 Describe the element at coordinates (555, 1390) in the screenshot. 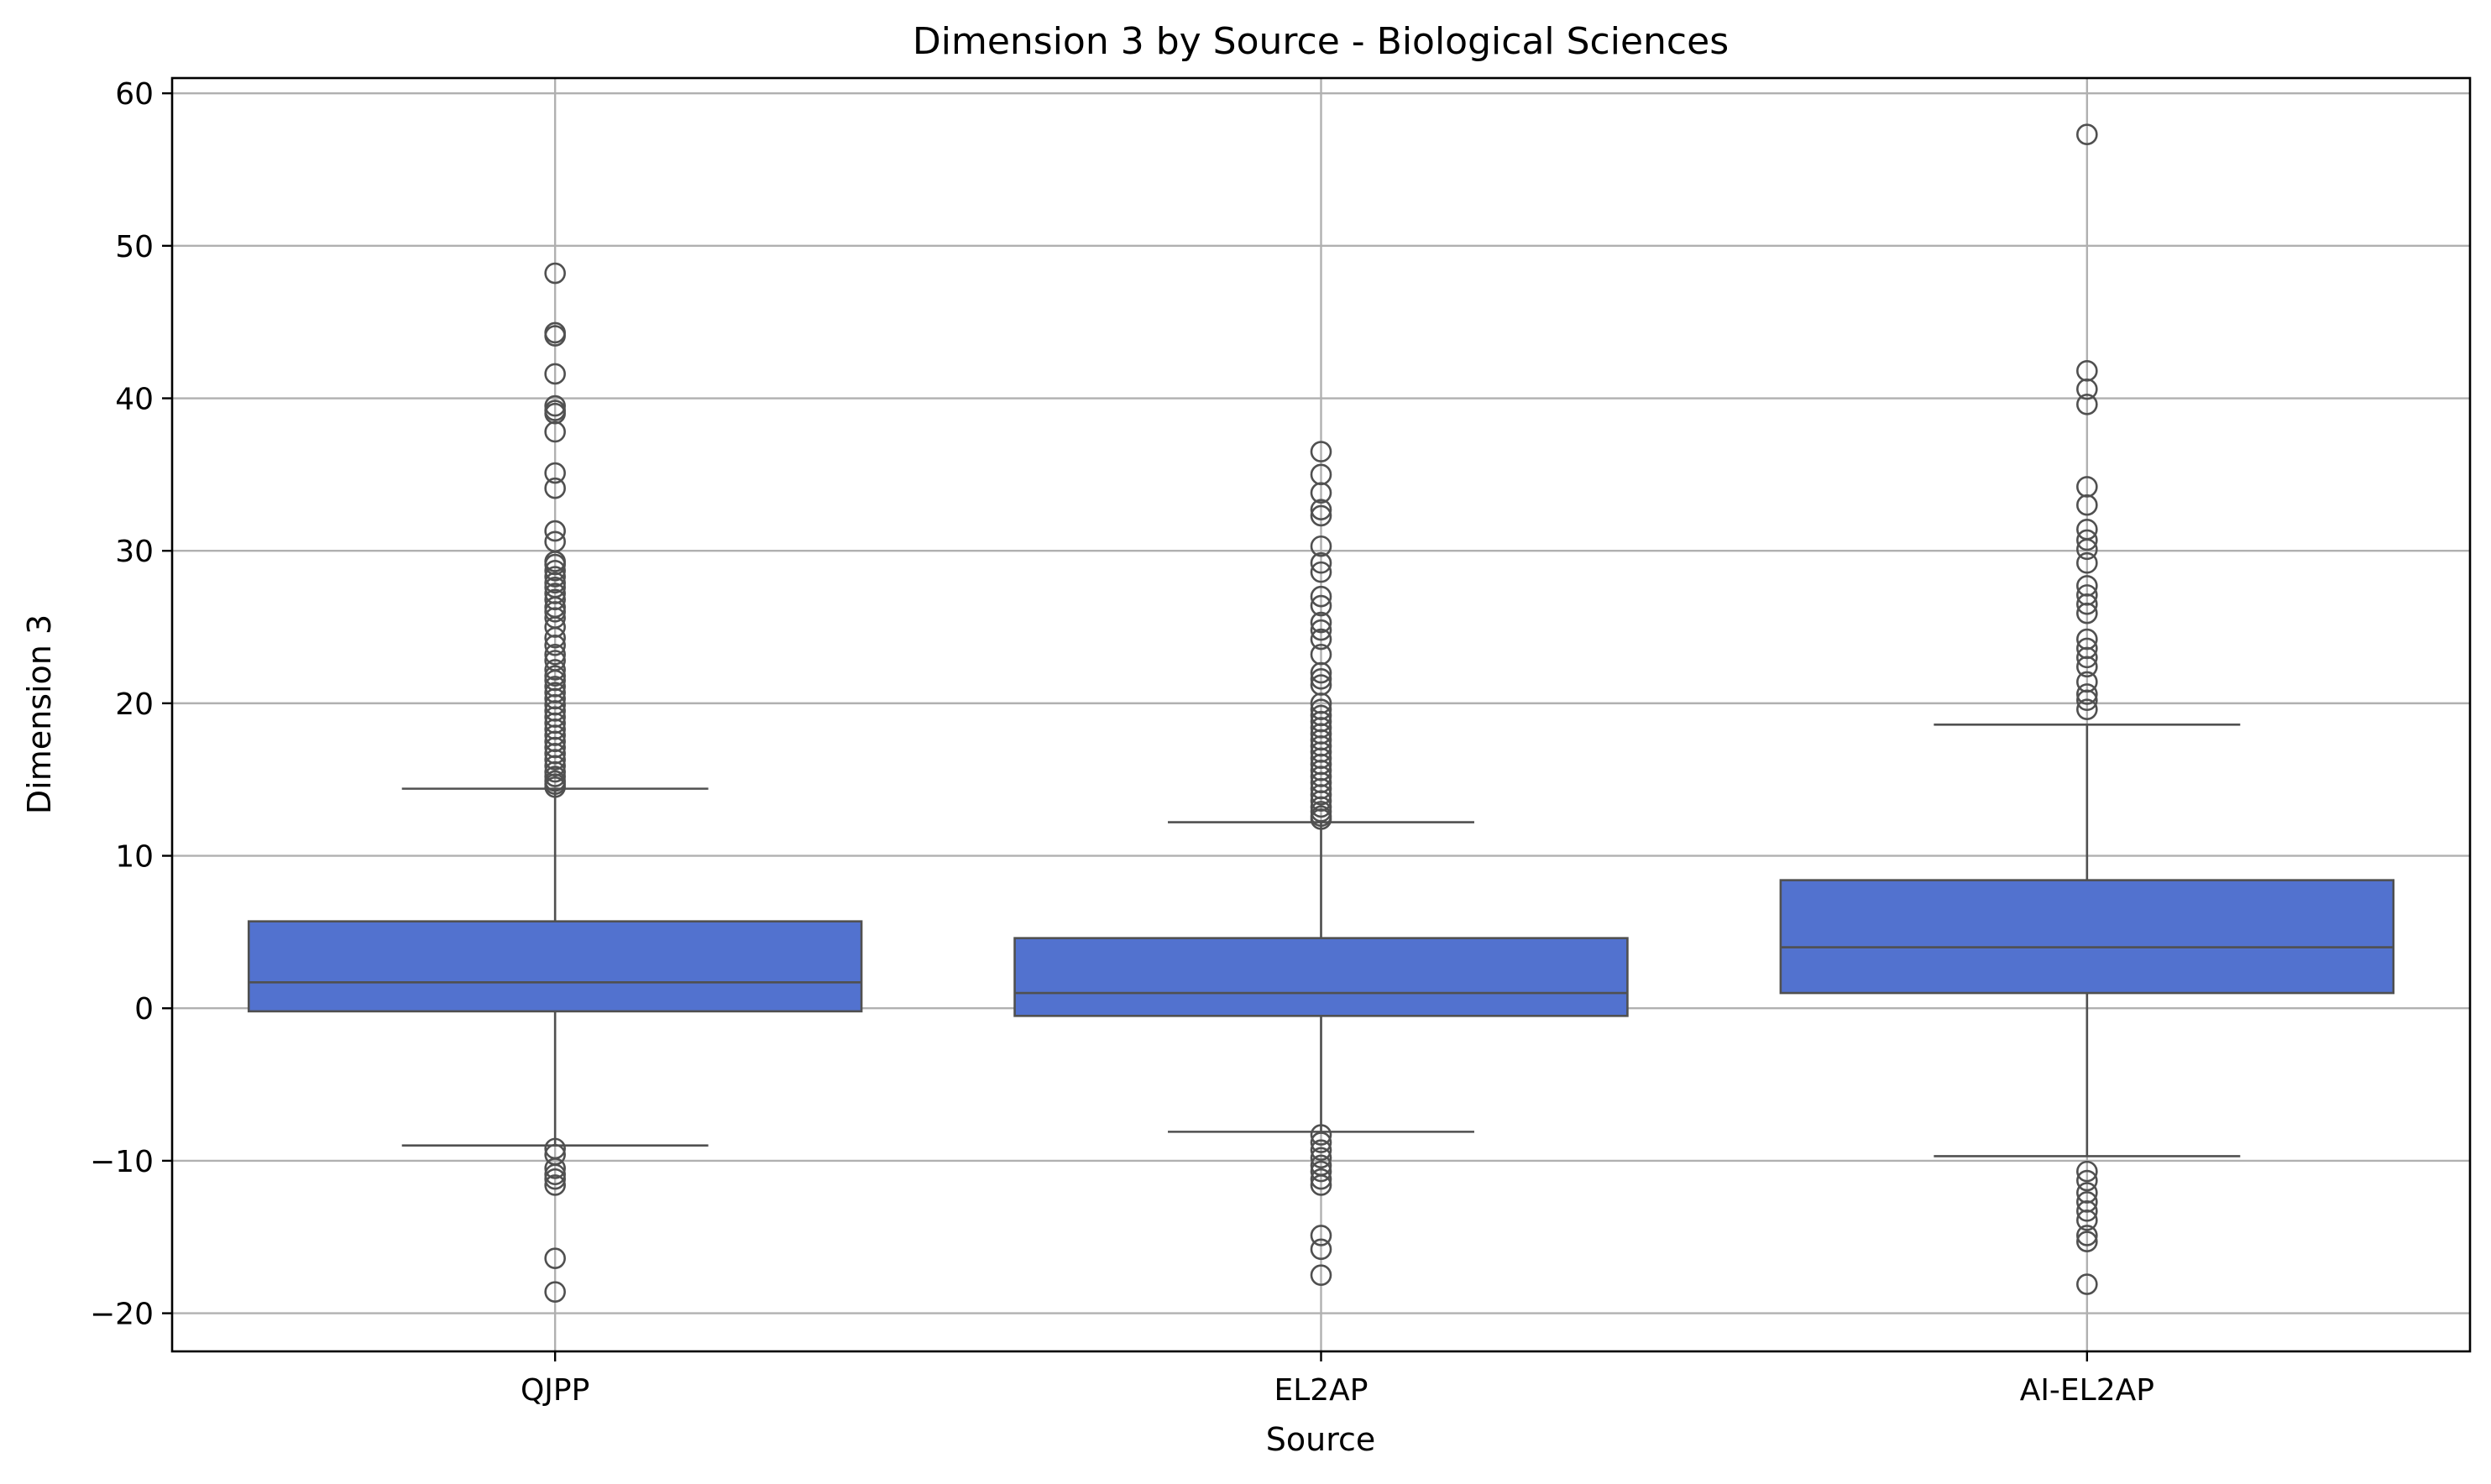

I see `x-tick-label: QJPP` at that location.